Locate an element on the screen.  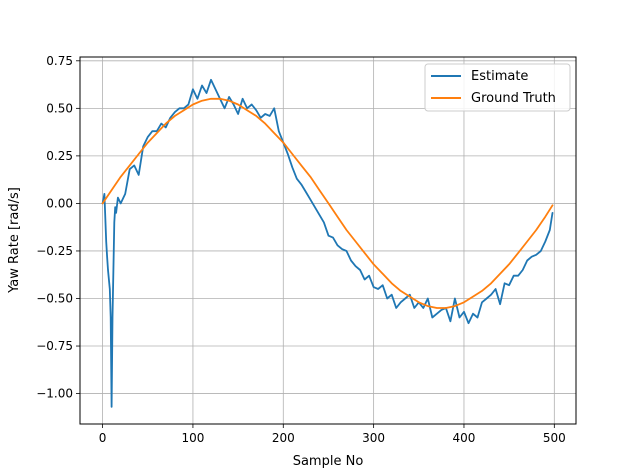
y-axis: −1.00 −0.75 −0.50 −0.25 0.00 0.25 0.50 0.75 is located at coordinates (58, 227).